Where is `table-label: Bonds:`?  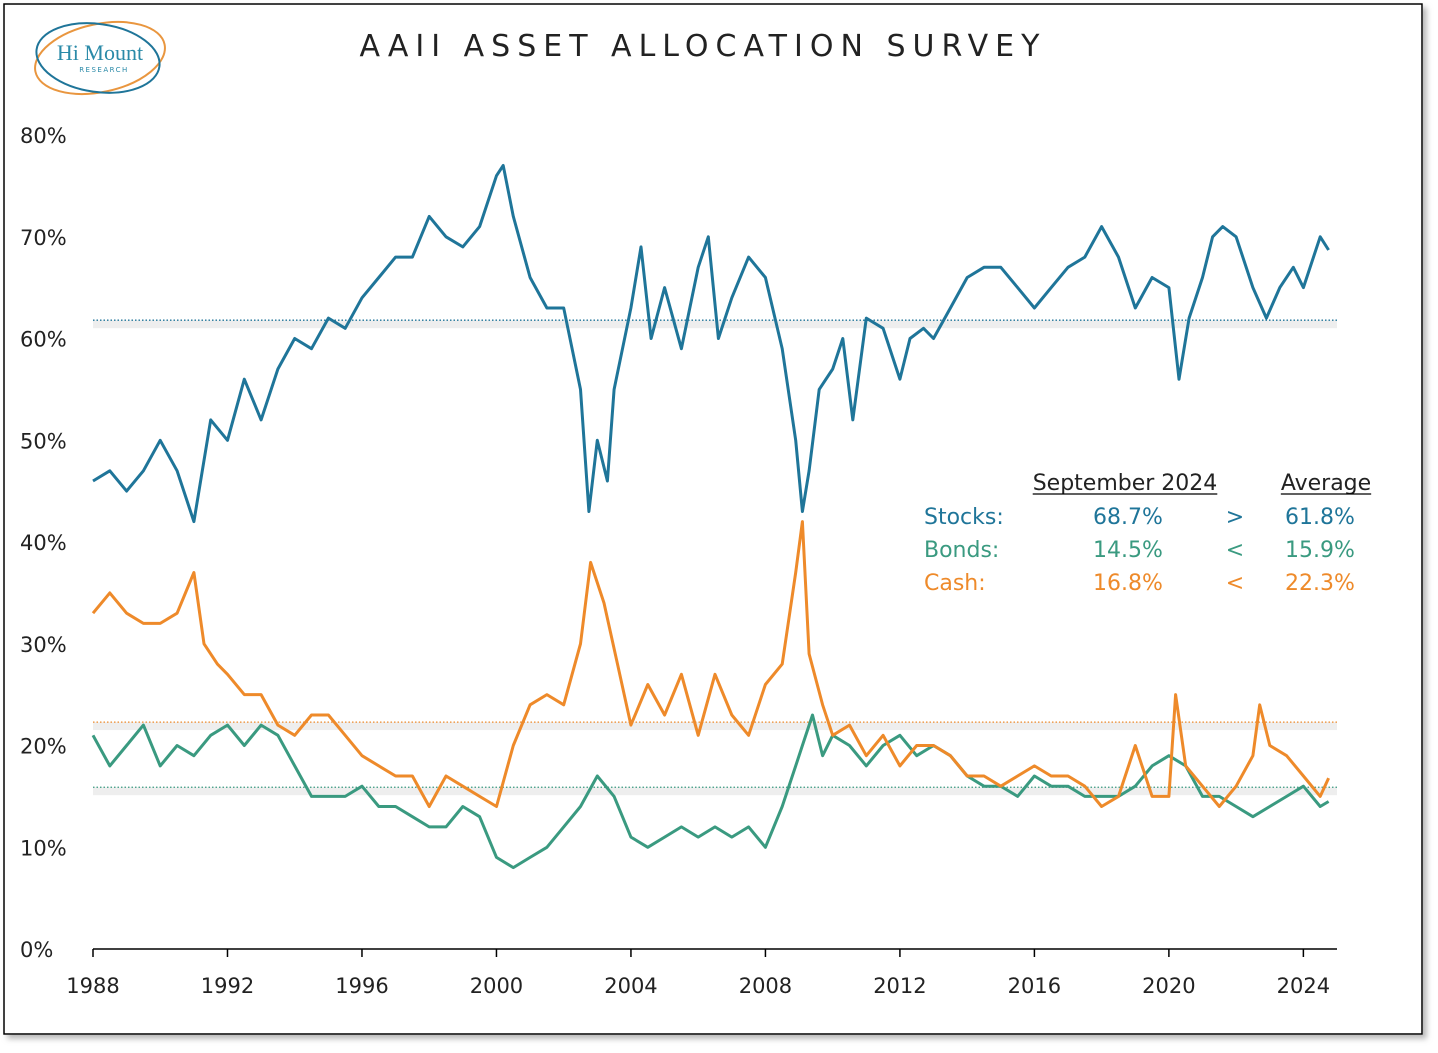
table-label: Bonds: is located at coordinates (961, 550).